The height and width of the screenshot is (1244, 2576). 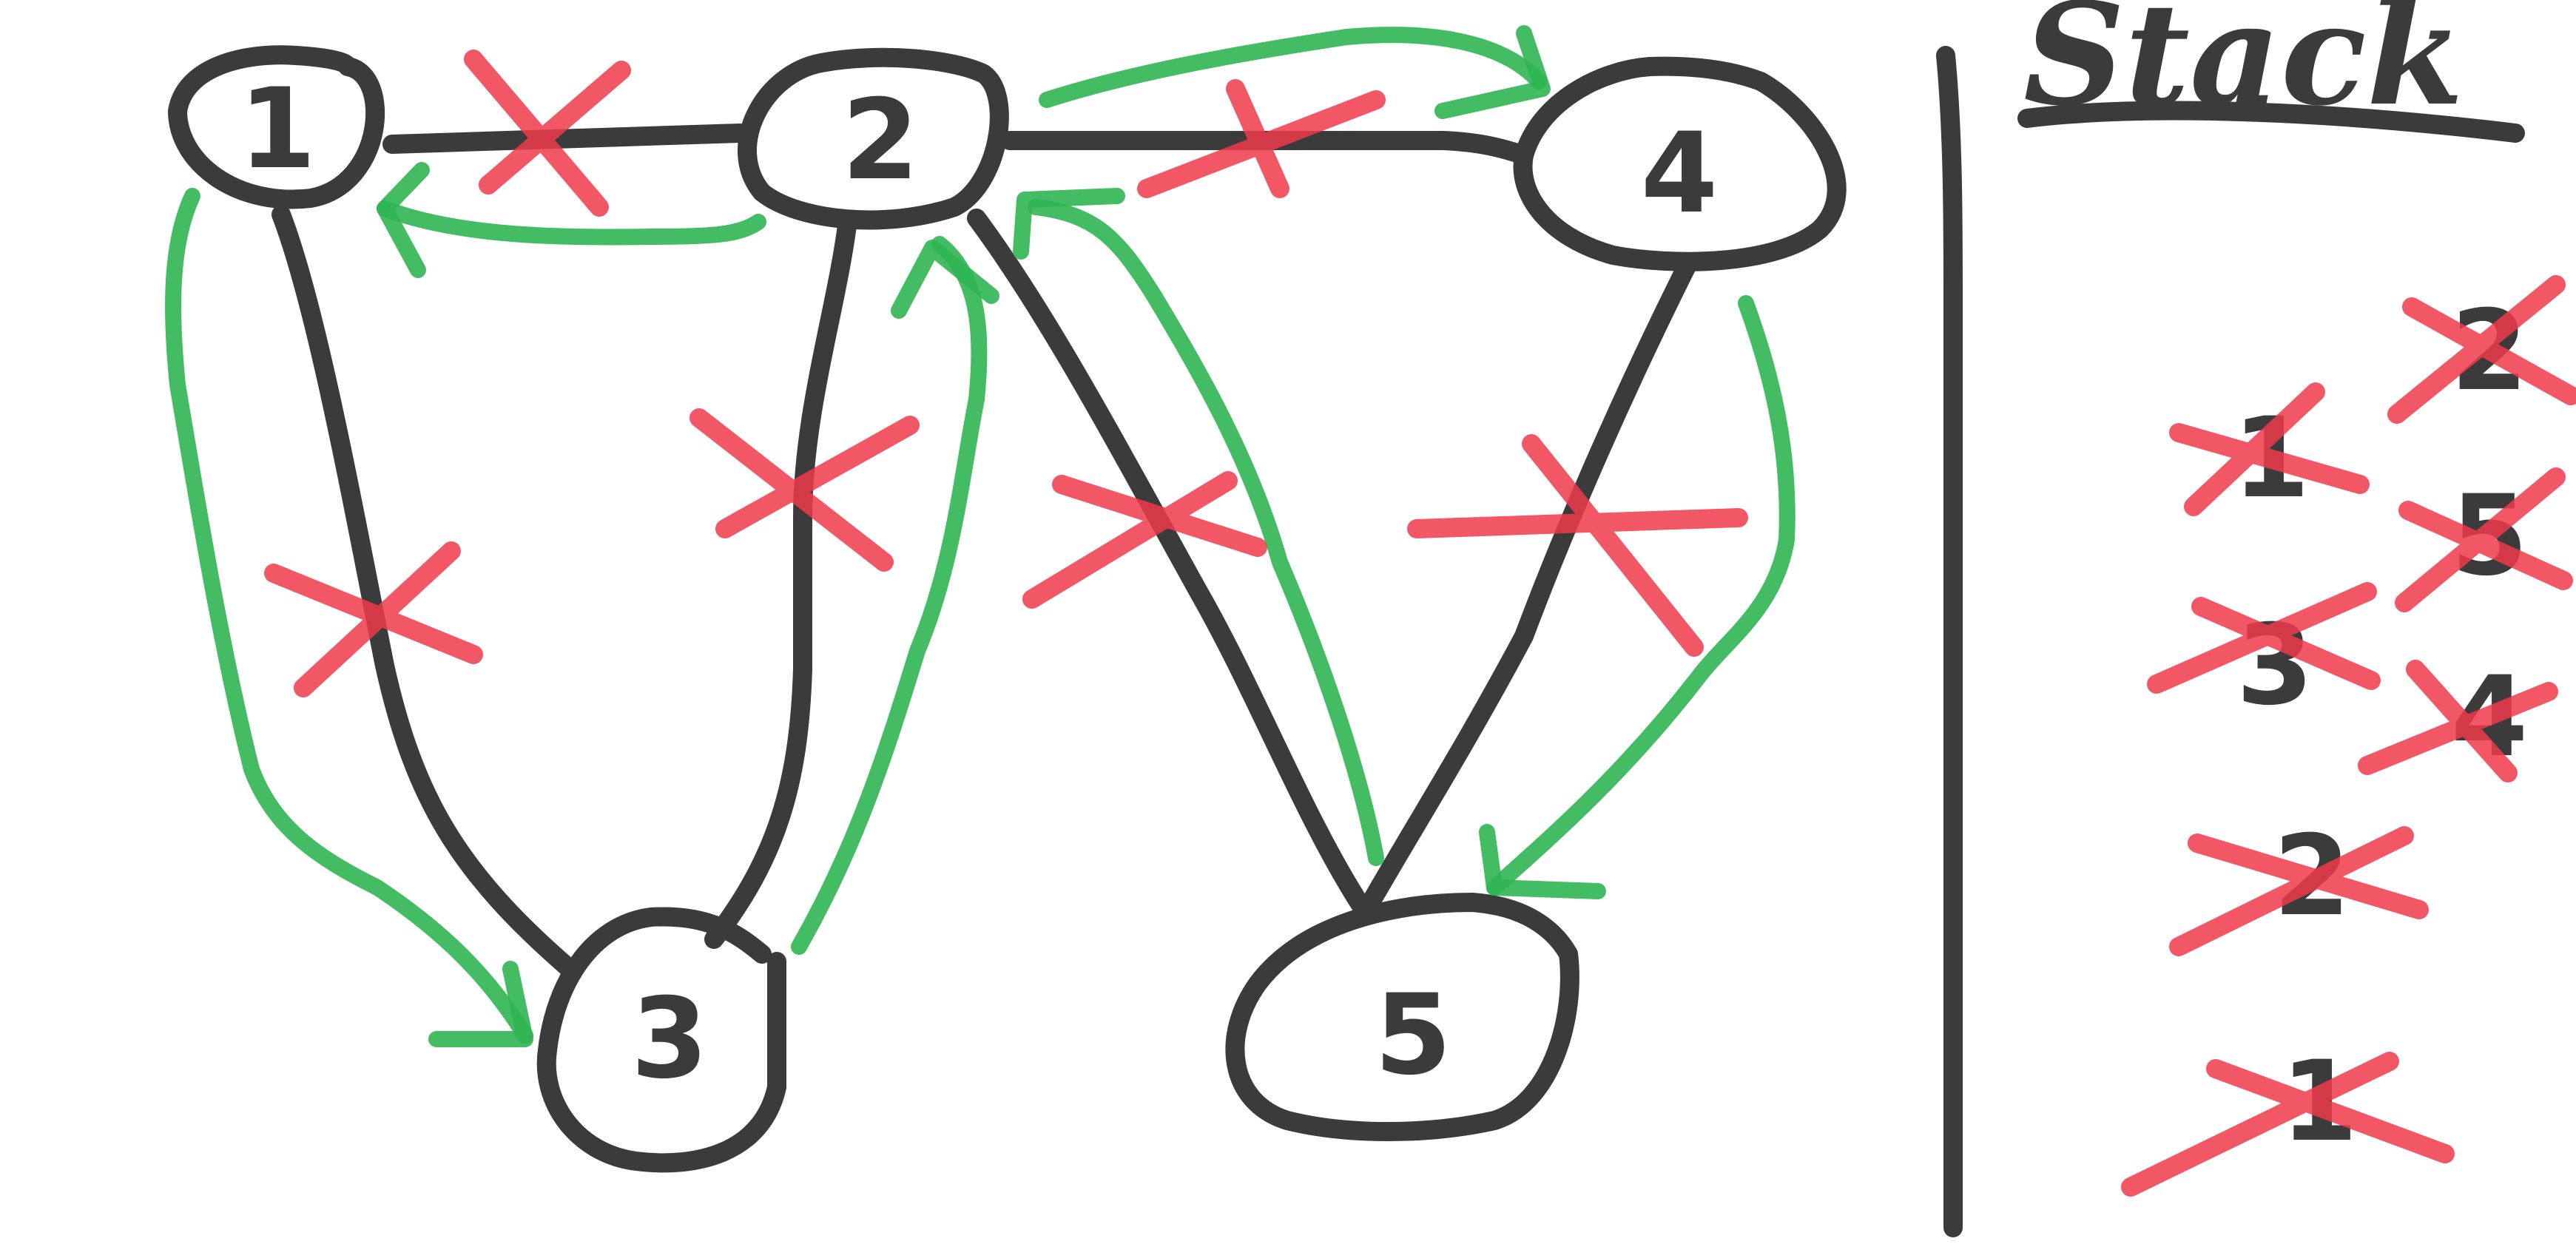 What do you see at coordinates (2271, 122) in the screenshot?
I see `stack-title-underline` at bounding box center [2271, 122].